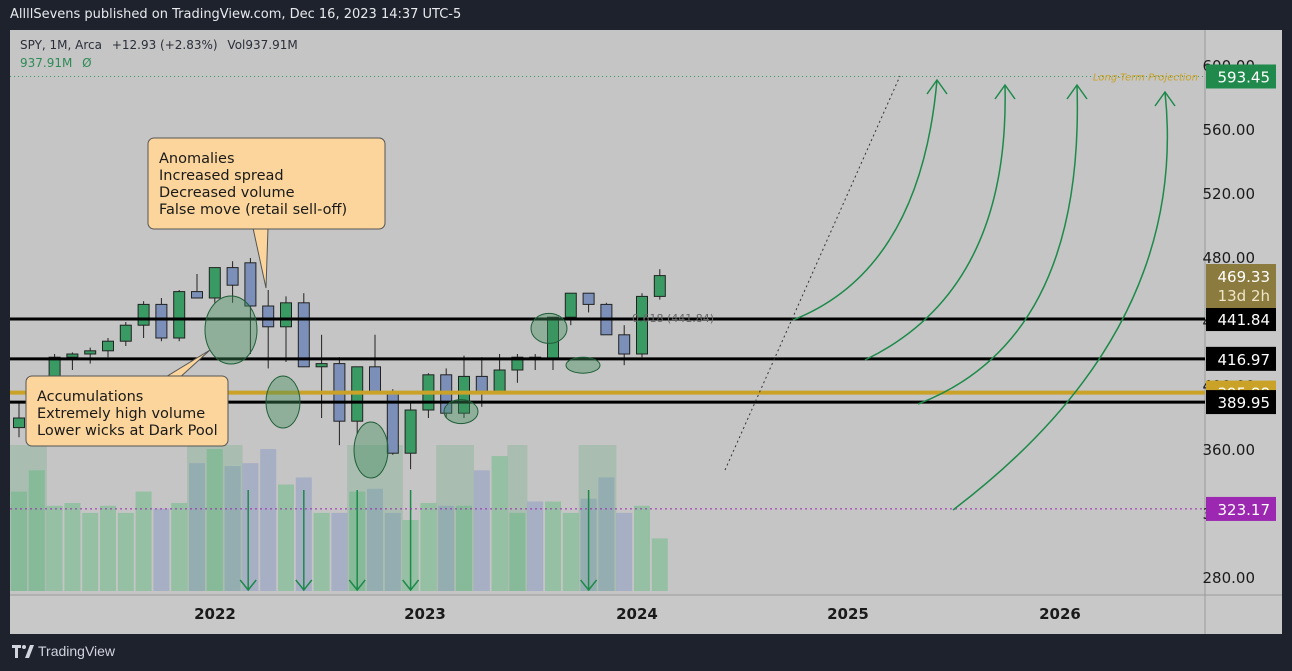 The image size is (1292, 671). Describe the element at coordinates (164, 45) in the screenshot. I see `change-label: +12.93 (+2.83%)` at that location.